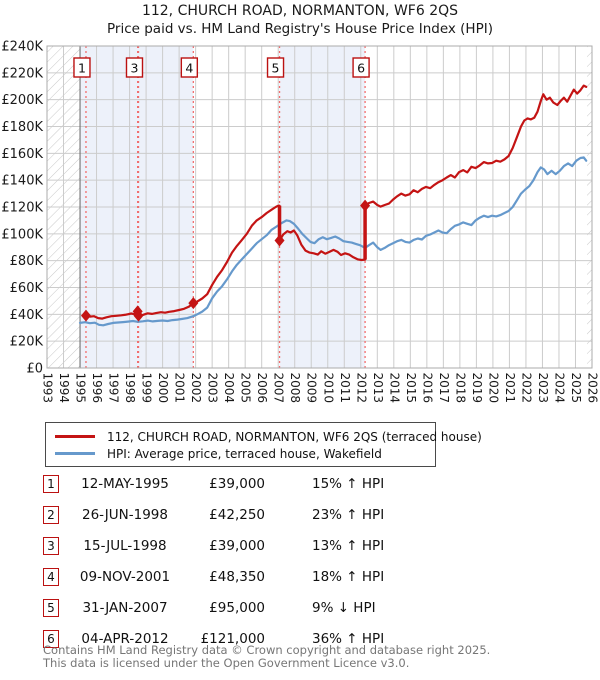 The height and width of the screenshot is (680, 600). What do you see at coordinates (213, 388) in the screenshot?
I see `svg-text: 2003` at bounding box center [213, 388].